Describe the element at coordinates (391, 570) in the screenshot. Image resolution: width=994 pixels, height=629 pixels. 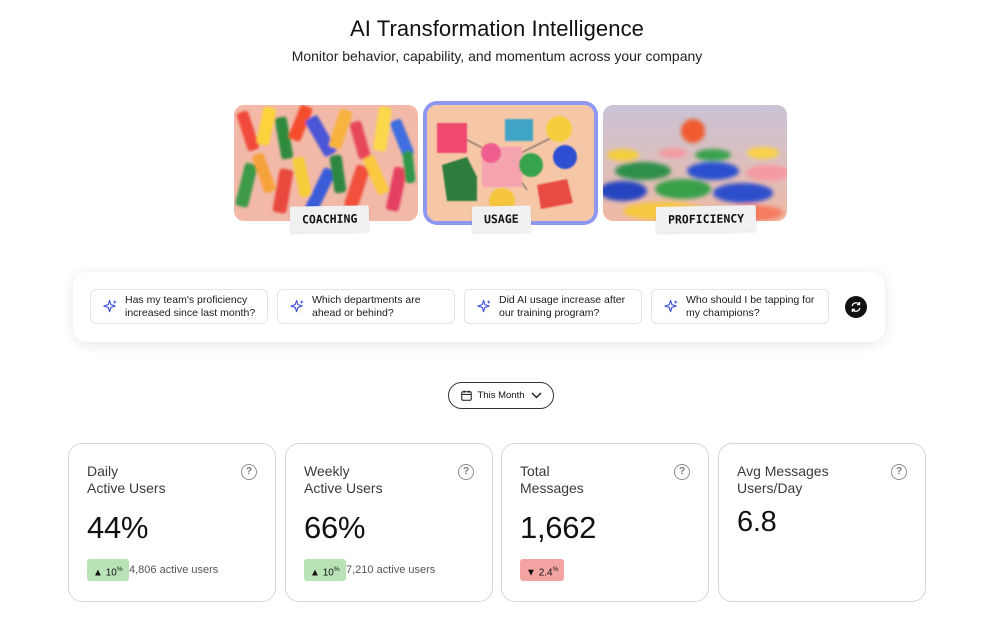
I see `active-users-count: 7,210 active users` at that location.